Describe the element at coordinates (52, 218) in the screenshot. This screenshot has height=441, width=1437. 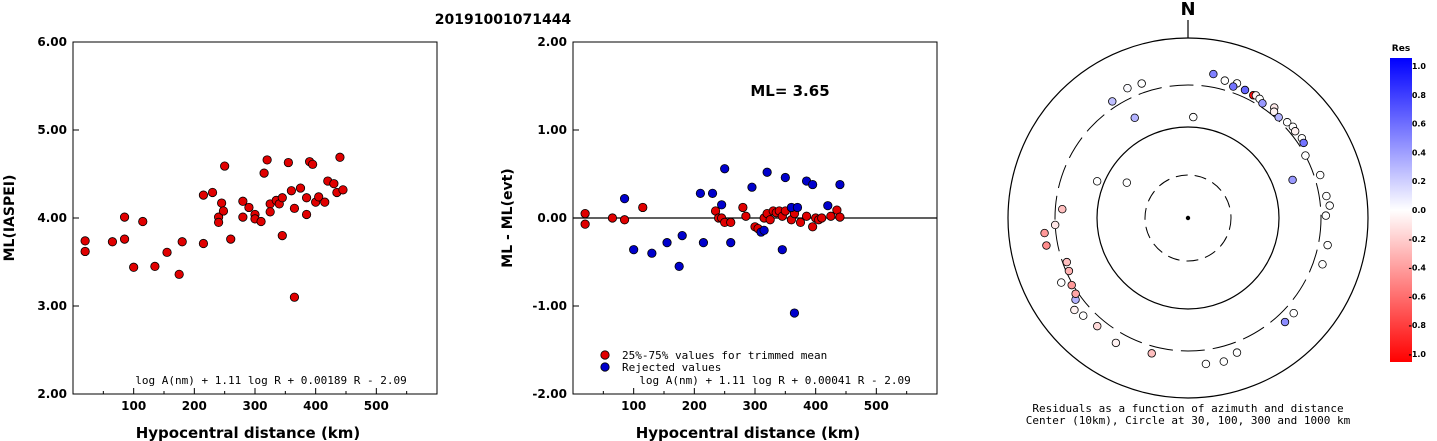
I see `y-tick-label: 4.00` at that location.